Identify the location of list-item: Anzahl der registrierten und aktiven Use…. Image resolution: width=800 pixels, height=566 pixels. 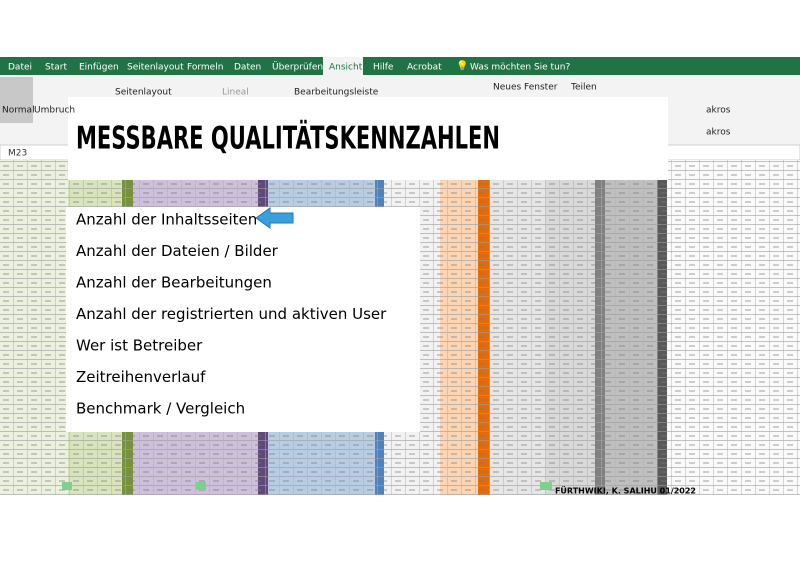
(231, 314).